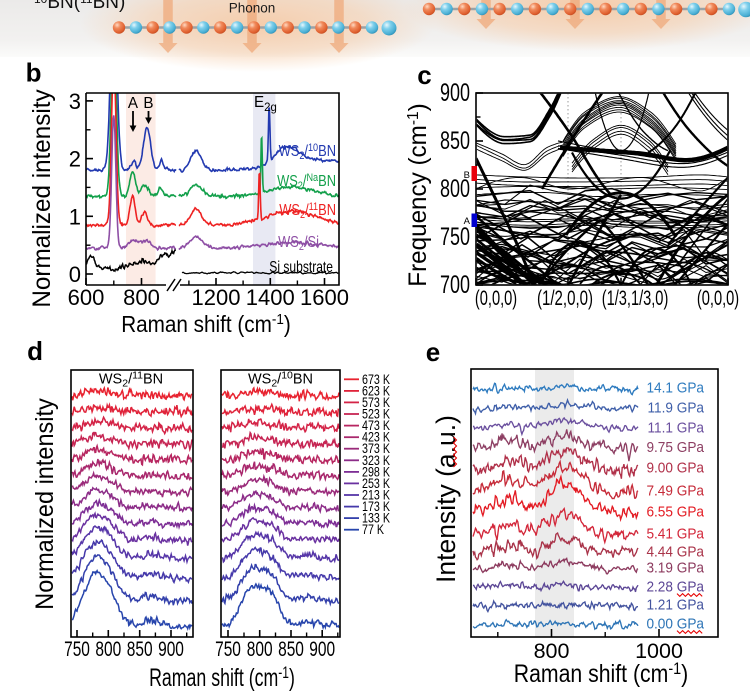 Image resolution: width=750 pixels, height=700 pixels. What do you see at coordinates (216, 297) in the screenshot?
I see `svg-text: 1200` at bounding box center [216, 297].